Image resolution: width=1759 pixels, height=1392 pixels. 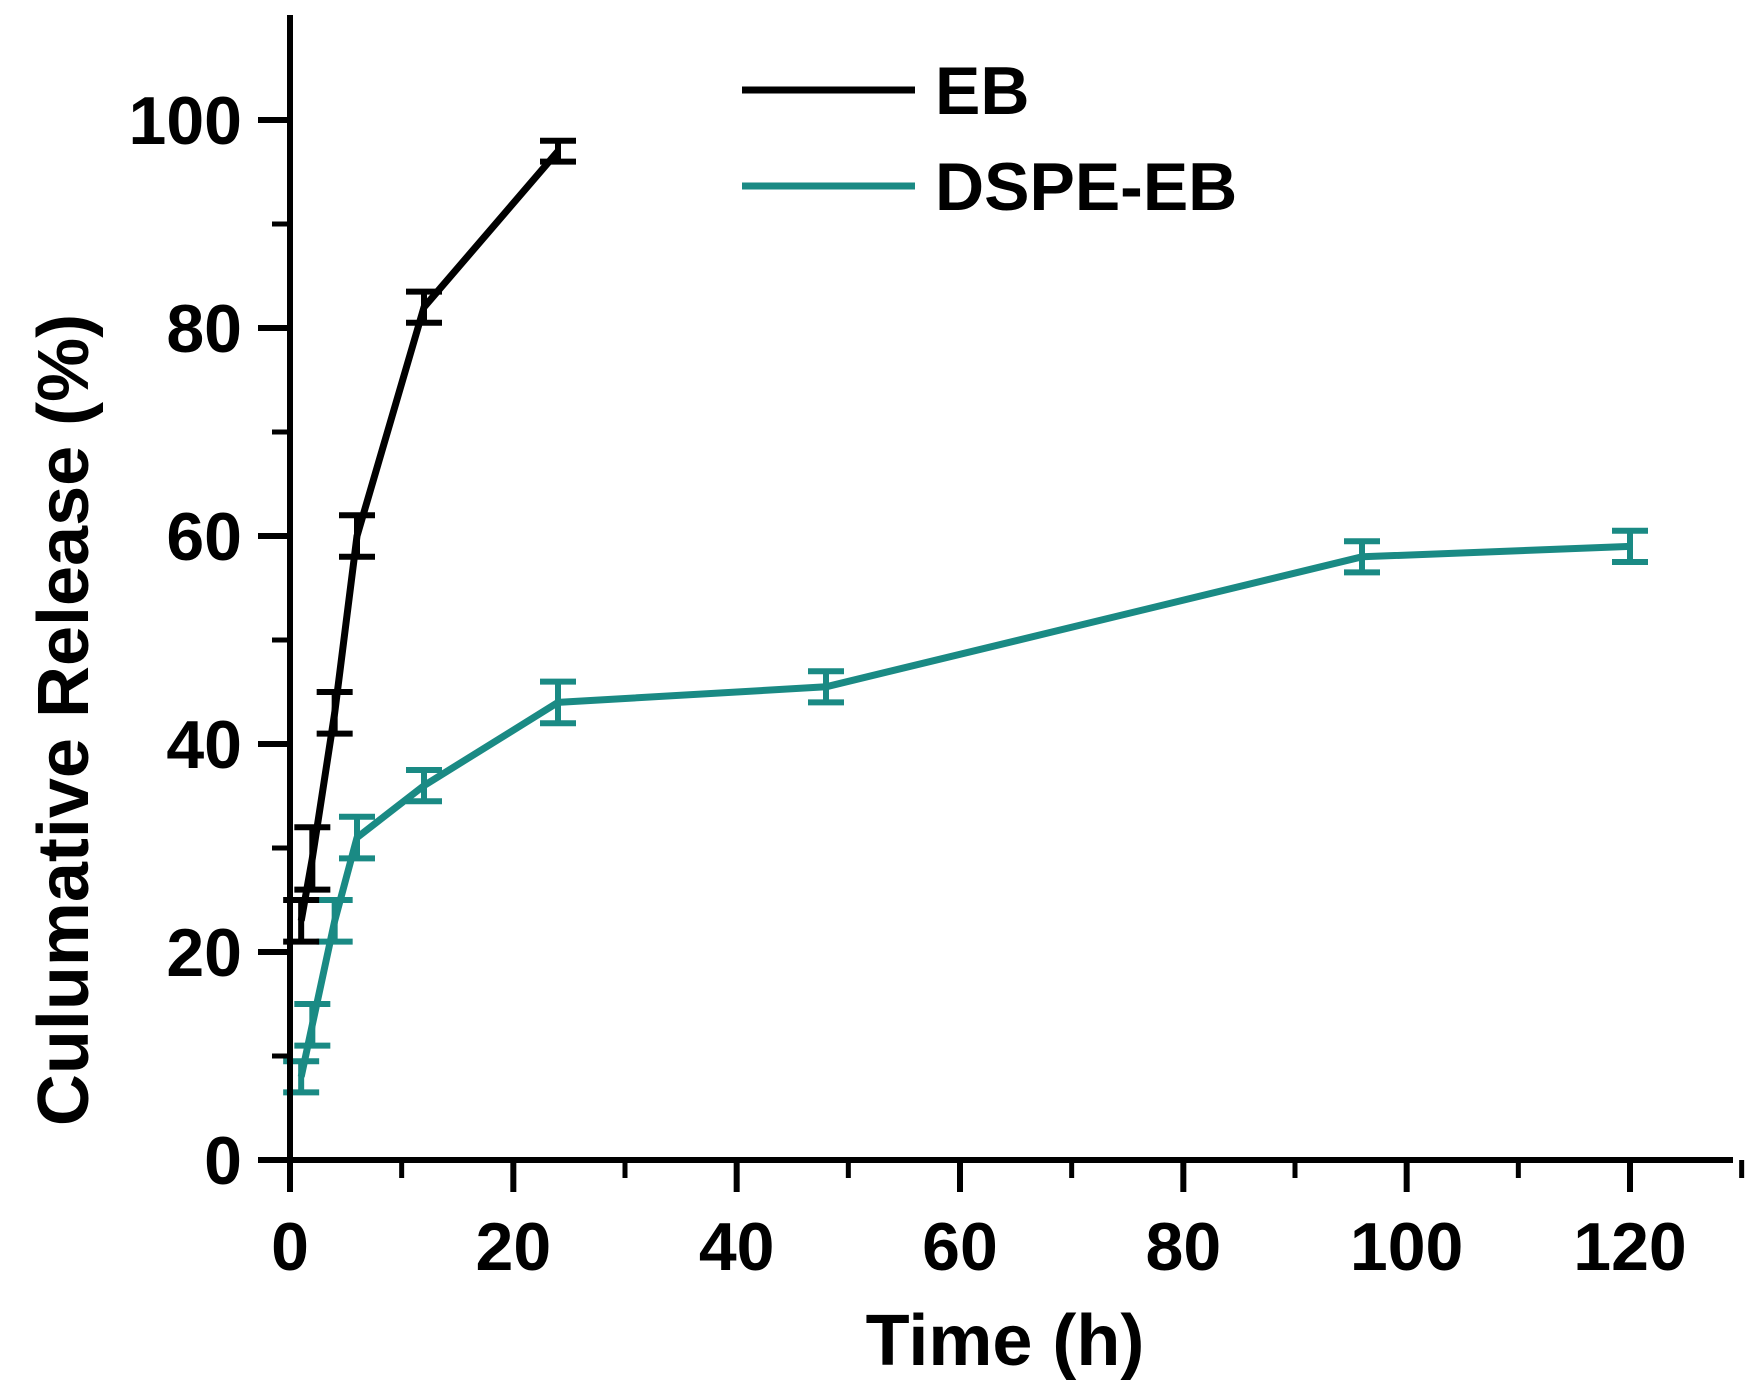 What do you see at coordinates (64, 720) in the screenshot?
I see `y-axis-title: Culumative Release (%)` at bounding box center [64, 720].